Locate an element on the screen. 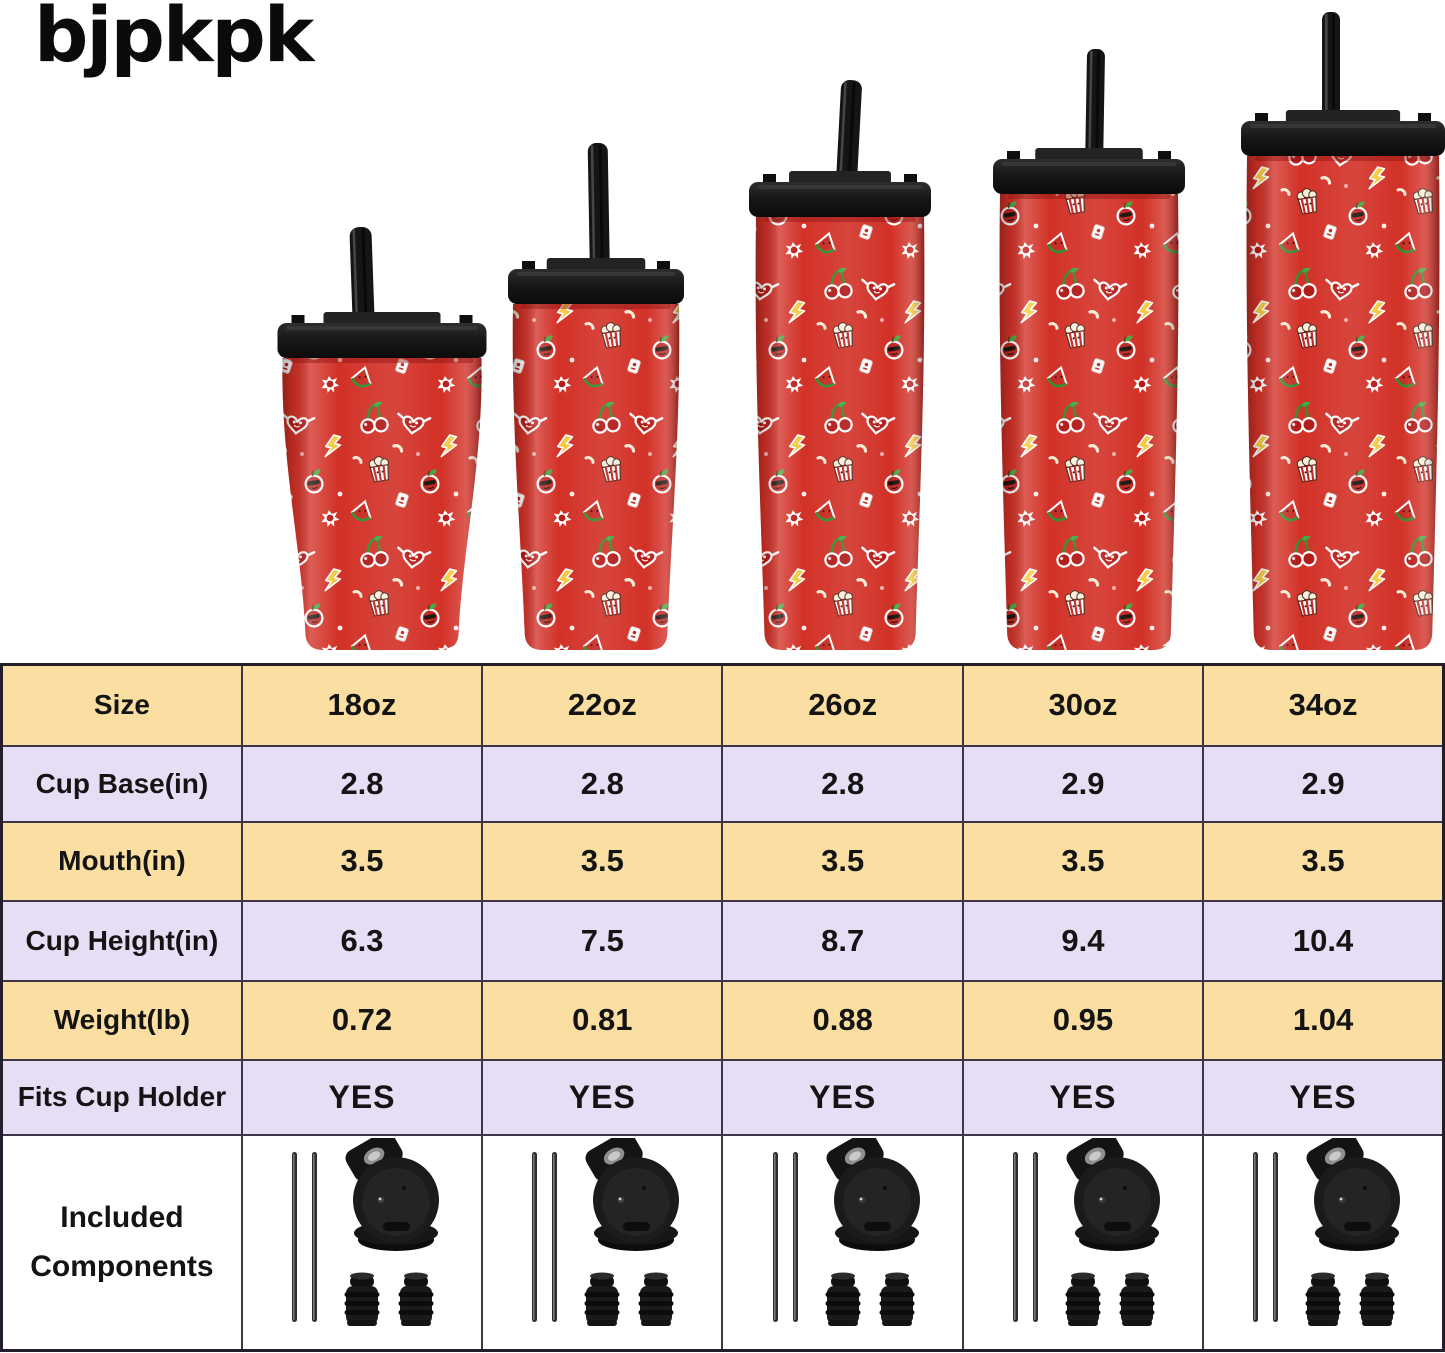 Image resolution: width=1445 pixels, height=1353 pixels. tumbler-26oz is located at coordinates (840, 365).